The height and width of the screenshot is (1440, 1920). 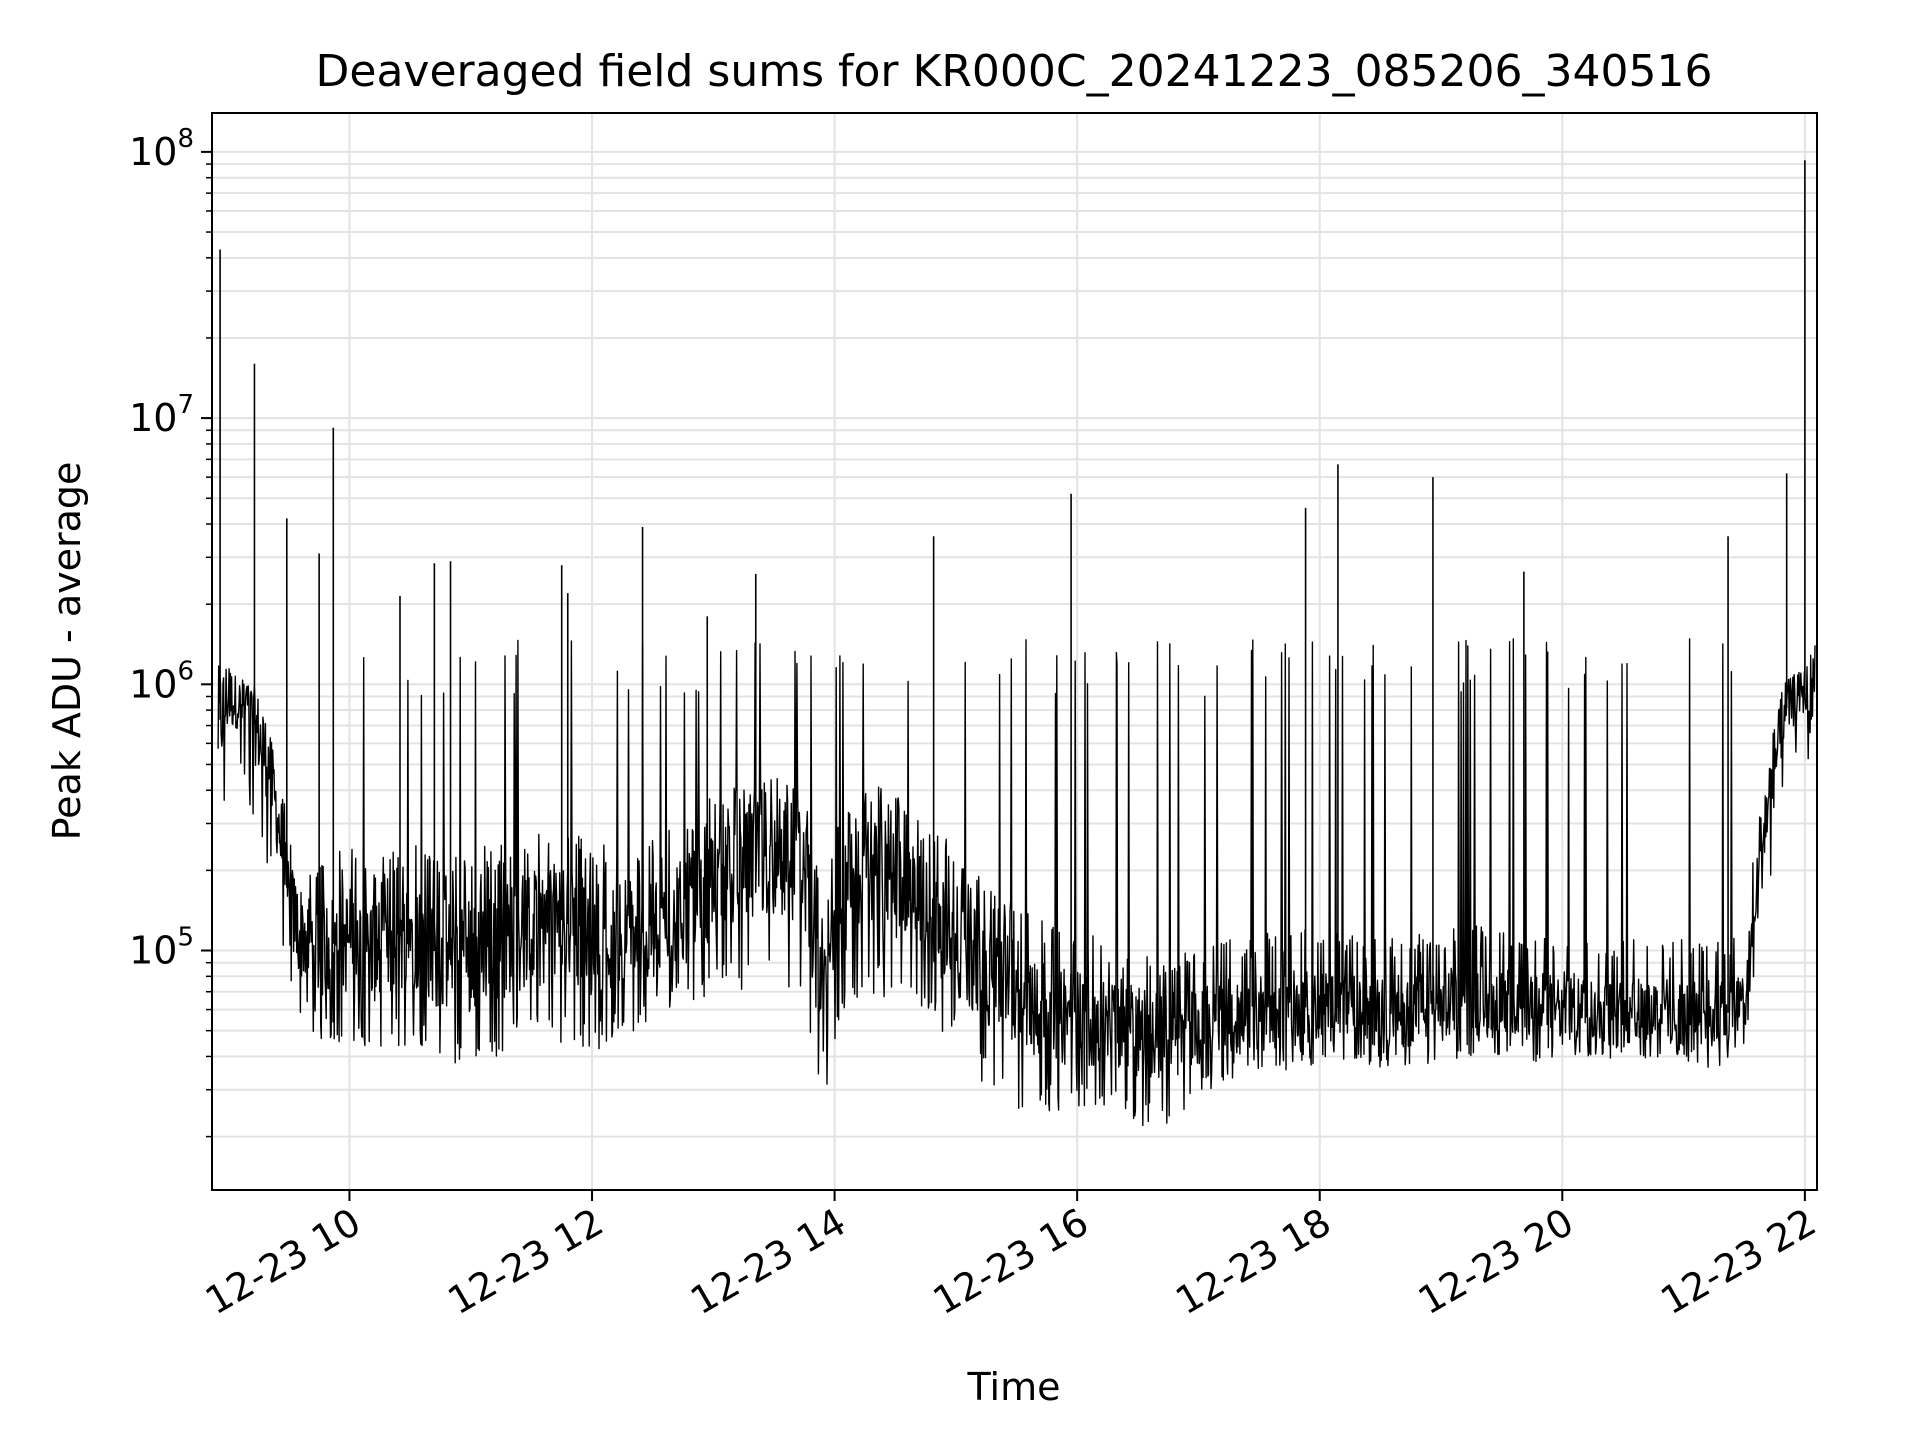 What do you see at coordinates (67, 651) in the screenshot?
I see `y-axis-label: Peak ADU - average` at bounding box center [67, 651].